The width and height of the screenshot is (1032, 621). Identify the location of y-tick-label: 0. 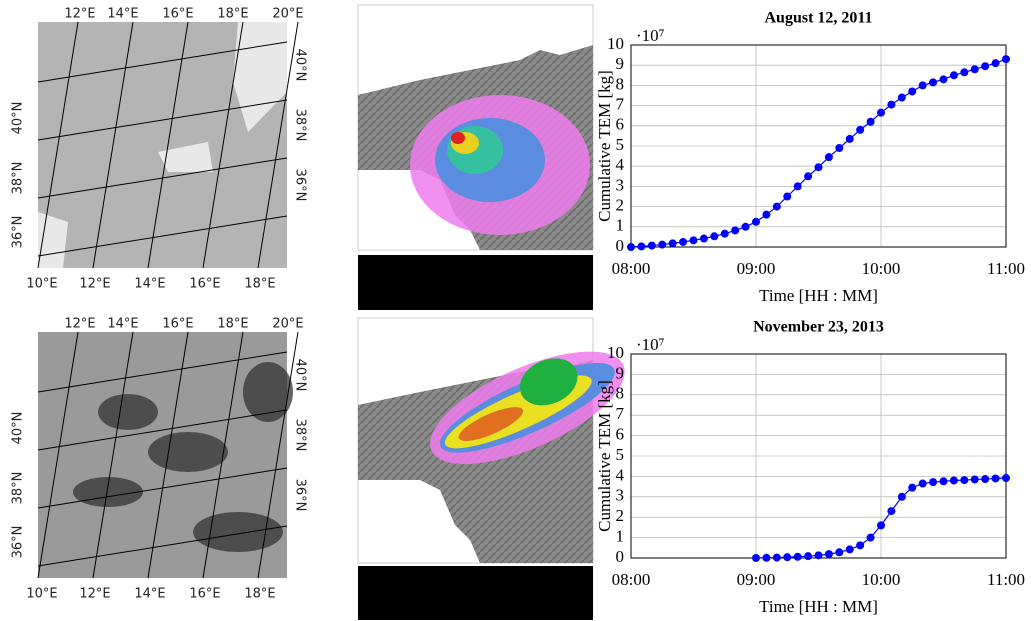
(620, 556).